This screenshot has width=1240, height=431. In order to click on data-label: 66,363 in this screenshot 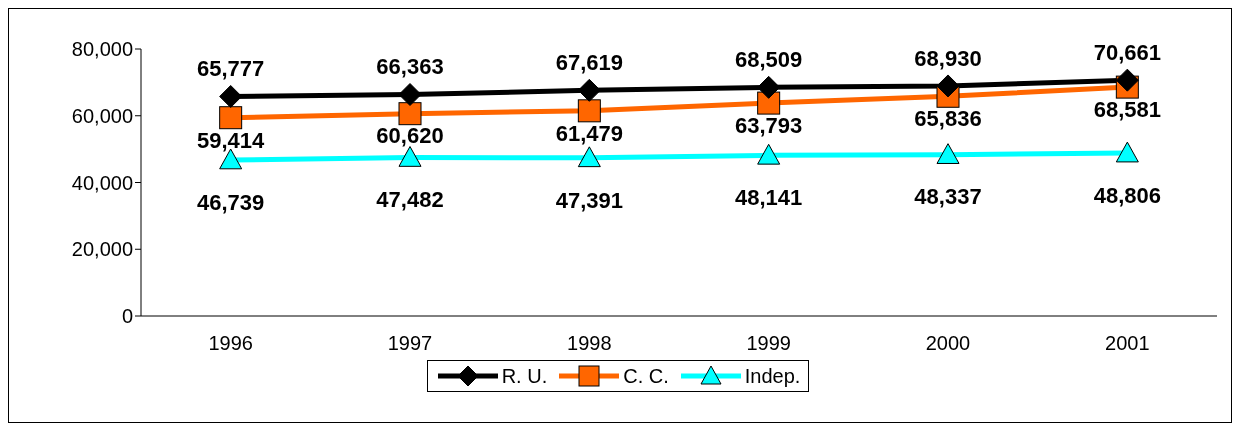, I will do `click(410, 67)`.